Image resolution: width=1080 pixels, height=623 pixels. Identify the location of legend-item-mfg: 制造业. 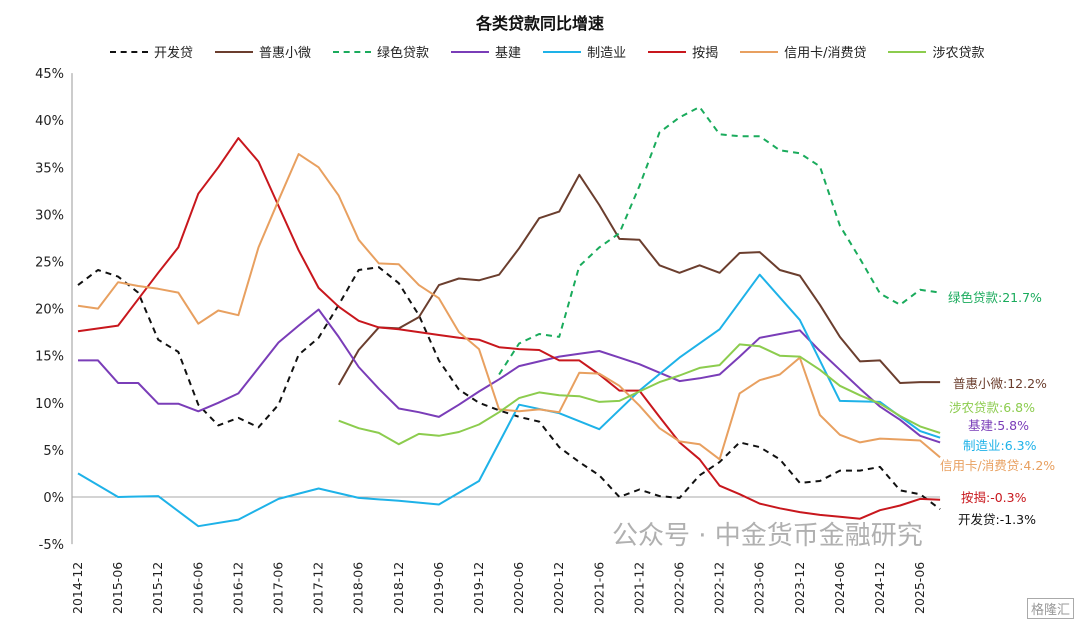
(584, 51).